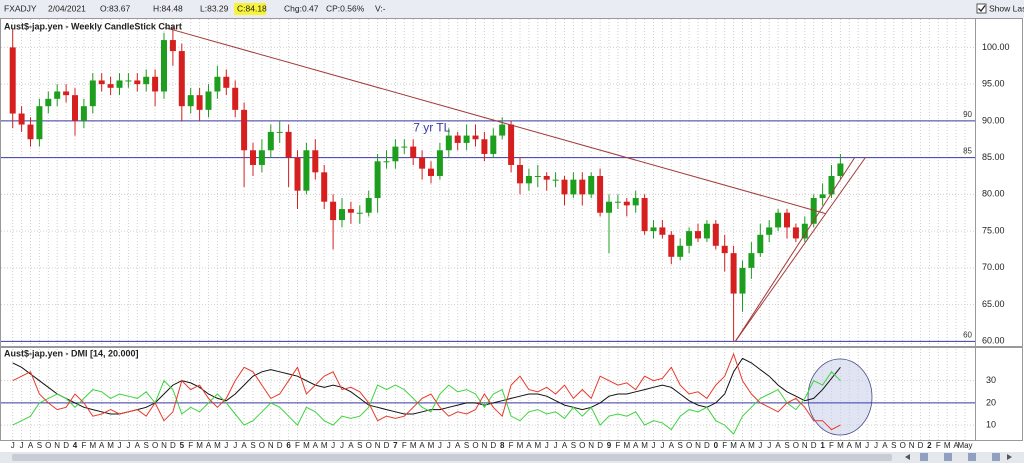 Image resolution: width=1024 pixels, height=463 pixels. I want to click on close-highlight, so click(250, 9).